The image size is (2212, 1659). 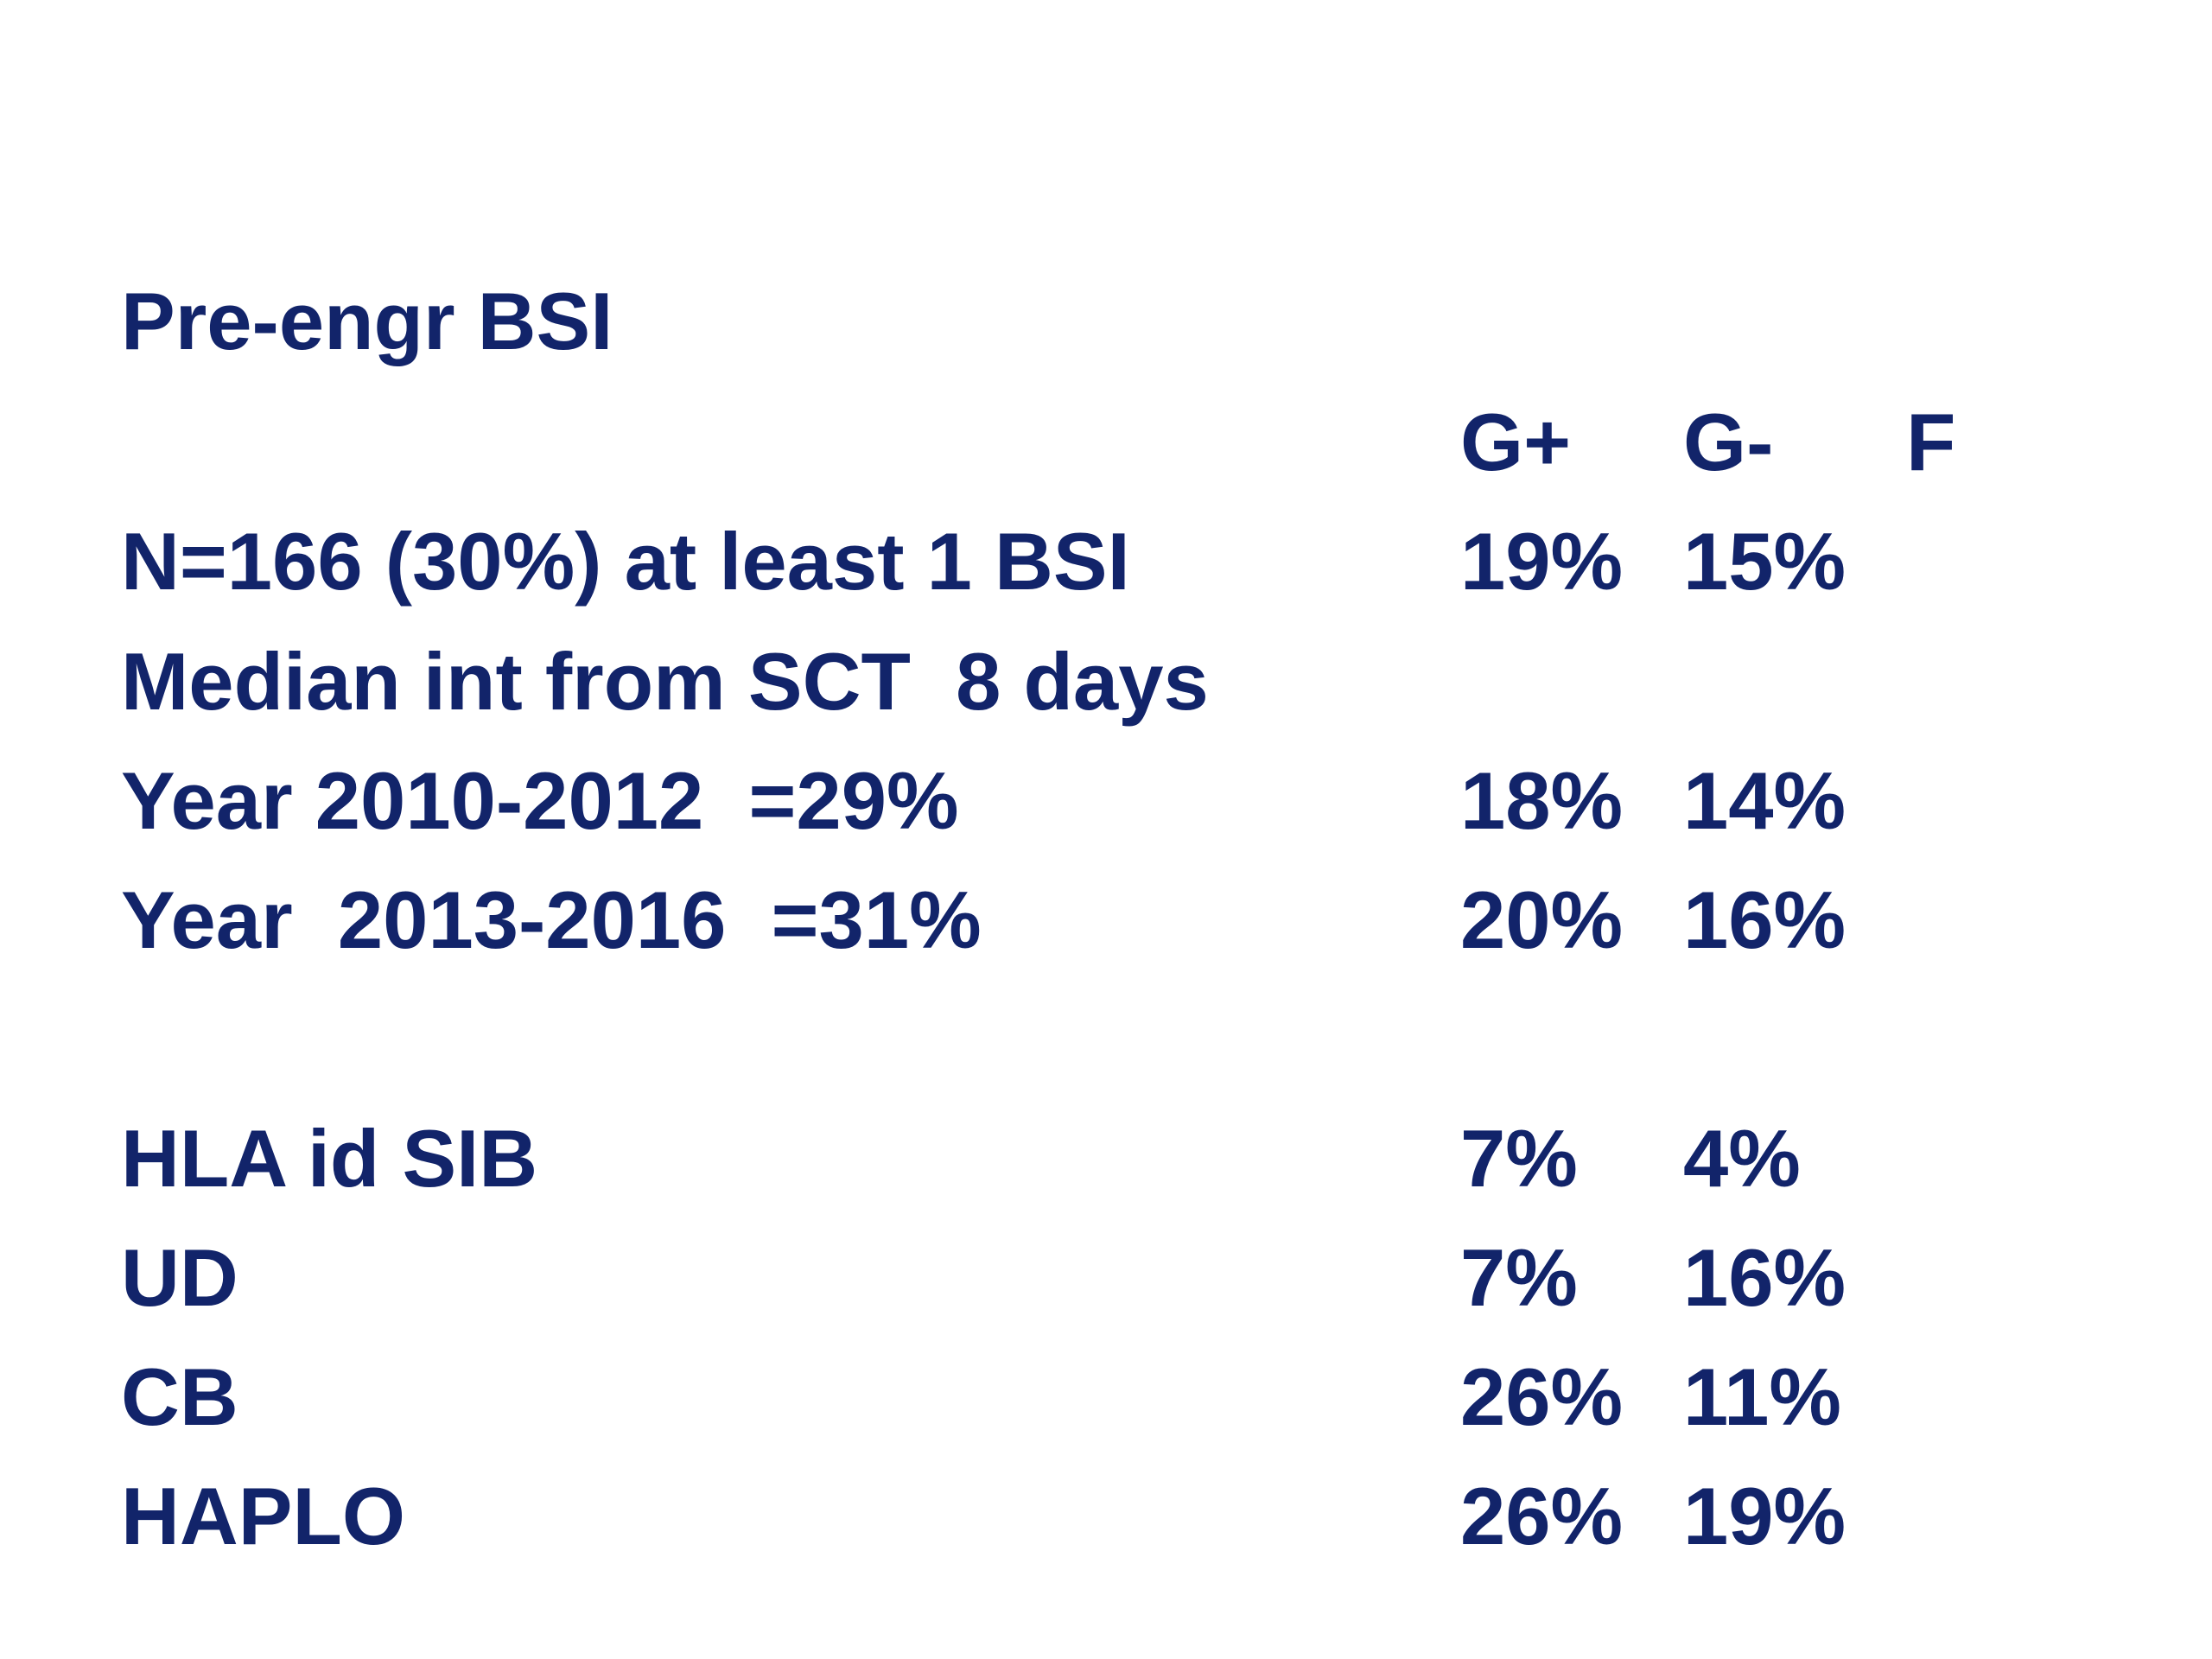 I want to click on row-label-haplo: HAPLO, so click(x=263, y=1516).